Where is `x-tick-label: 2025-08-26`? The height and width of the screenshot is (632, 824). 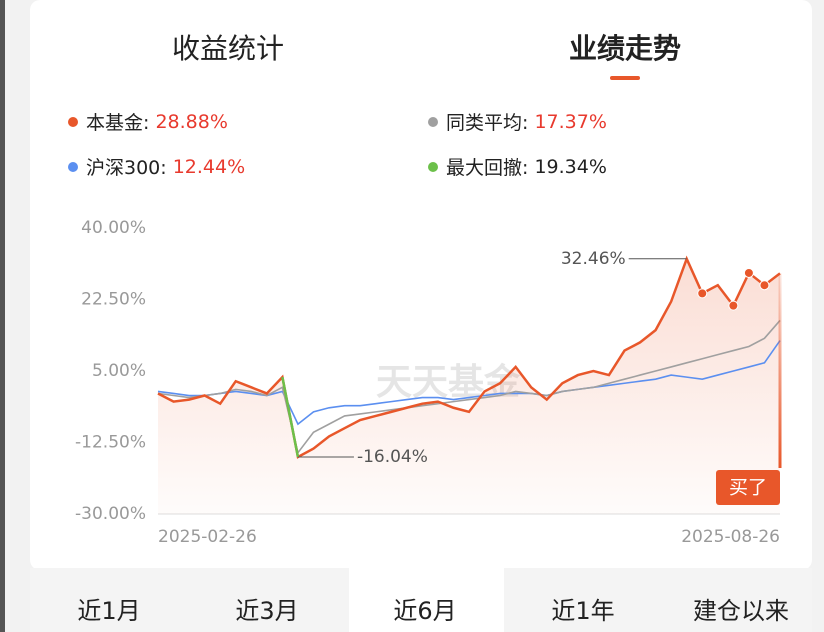
x-tick-label: 2025-08-26 is located at coordinates (730, 537).